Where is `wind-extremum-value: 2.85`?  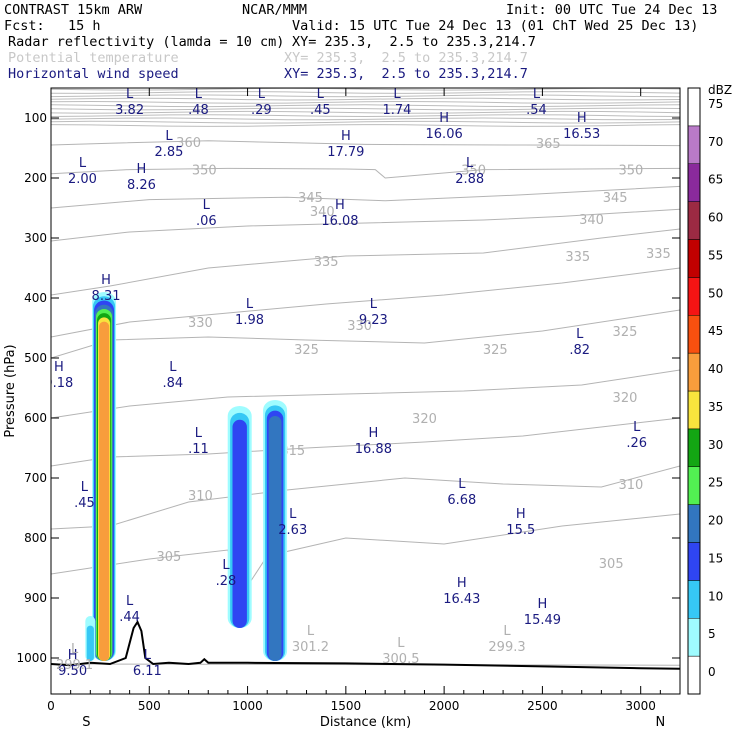 wind-extremum-value: 2.85 is located at coordinates (168, 152).